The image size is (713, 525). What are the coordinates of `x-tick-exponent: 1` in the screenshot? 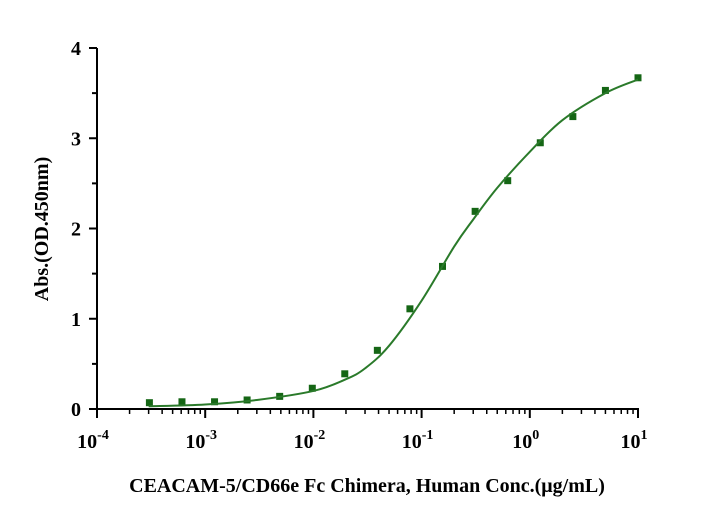 It's located at (644, 435).